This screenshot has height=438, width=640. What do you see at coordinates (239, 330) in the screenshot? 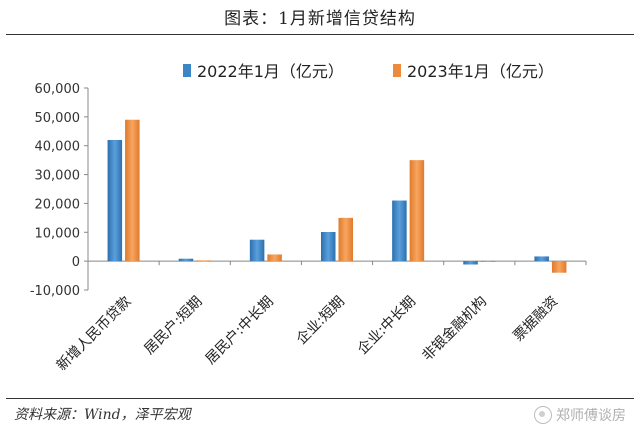
I see `x-tick-label: 居民户:中长期` at bounding box center [239, 330].